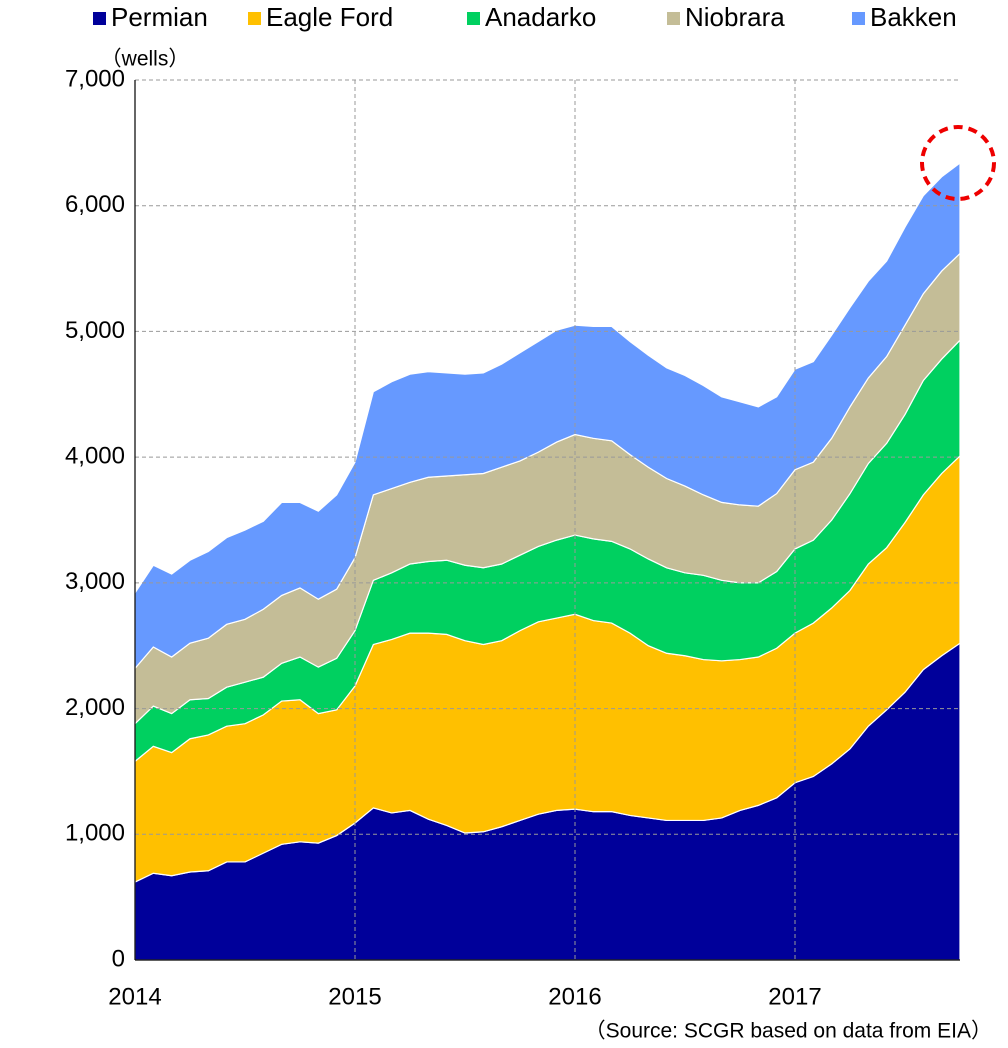  Describe the element at coordinates (788, 1031) in the screenshot. I see `source-note: （Source: SCGR based on data from EIA）` at that location.